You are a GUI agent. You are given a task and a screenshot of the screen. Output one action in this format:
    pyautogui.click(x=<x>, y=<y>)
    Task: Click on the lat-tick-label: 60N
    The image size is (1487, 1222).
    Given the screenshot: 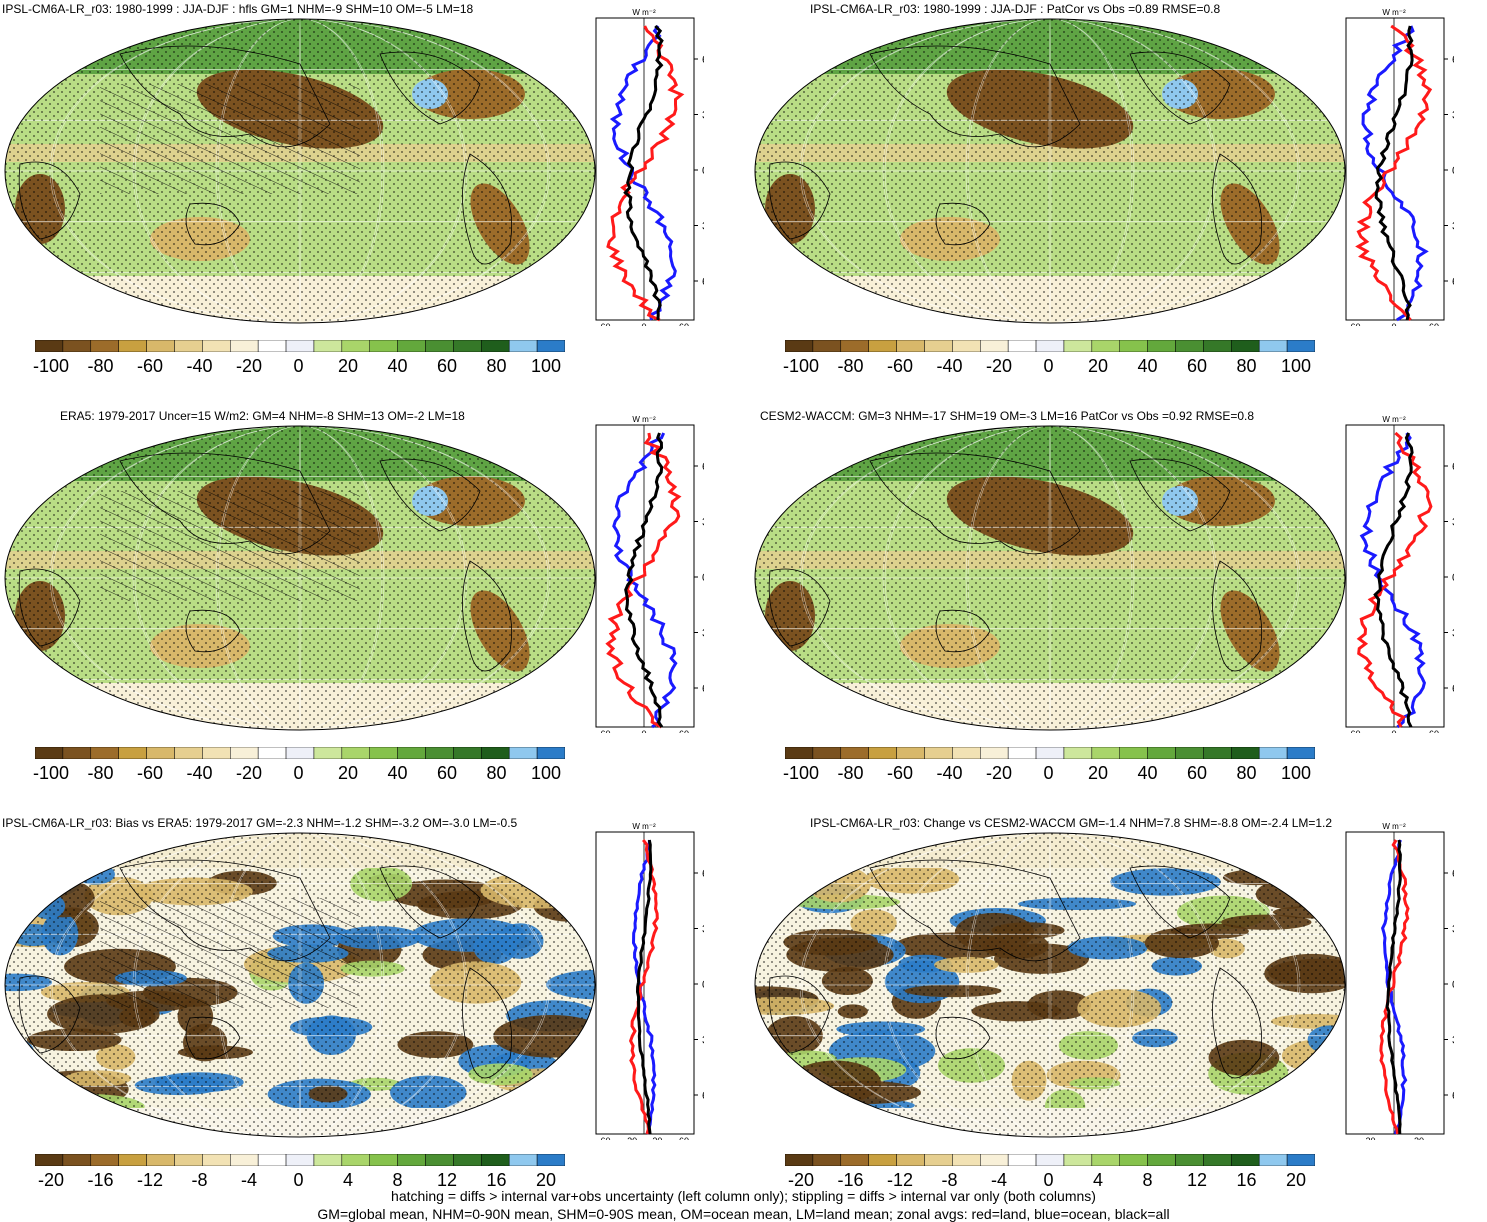 What is the action you would take?
    pyautogui.click(x=1453, y=874)
    